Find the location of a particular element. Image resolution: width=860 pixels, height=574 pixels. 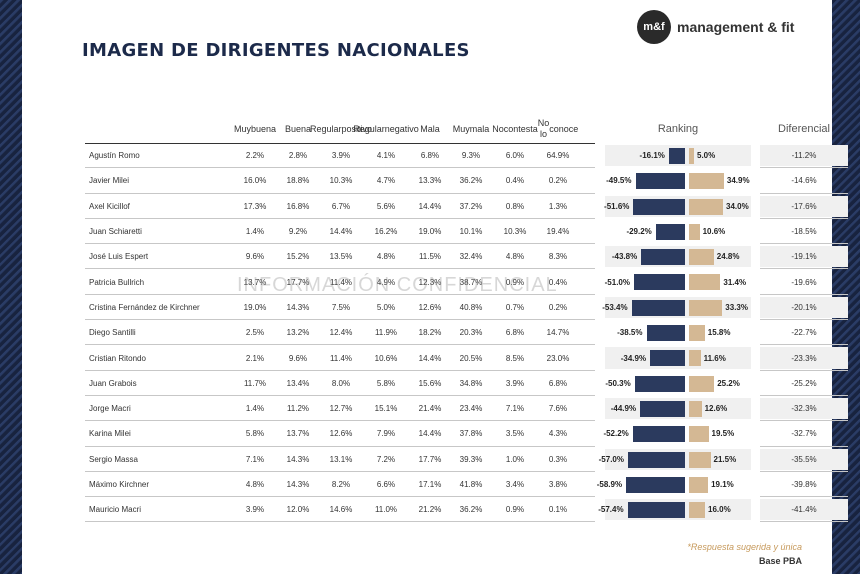

value-cell: 14.3% is located at coordinates (298, 484).